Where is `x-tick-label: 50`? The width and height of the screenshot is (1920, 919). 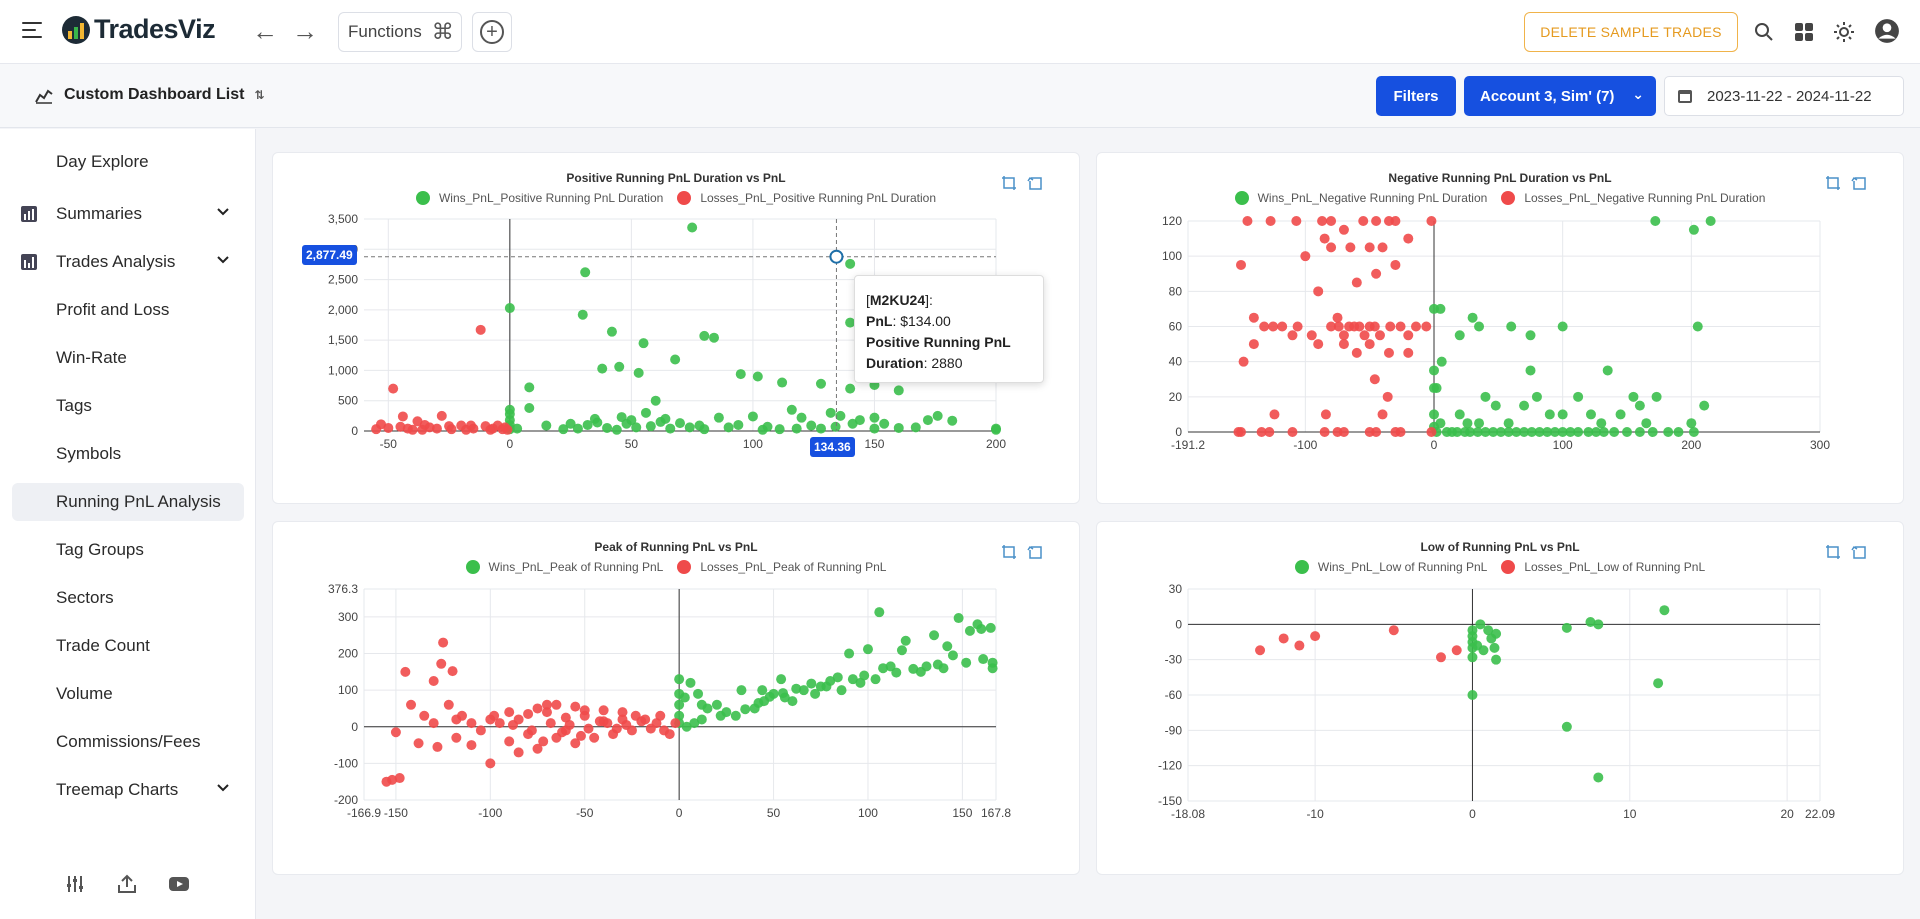 x-tick-label: 50 is located at coordinates (632, 444).